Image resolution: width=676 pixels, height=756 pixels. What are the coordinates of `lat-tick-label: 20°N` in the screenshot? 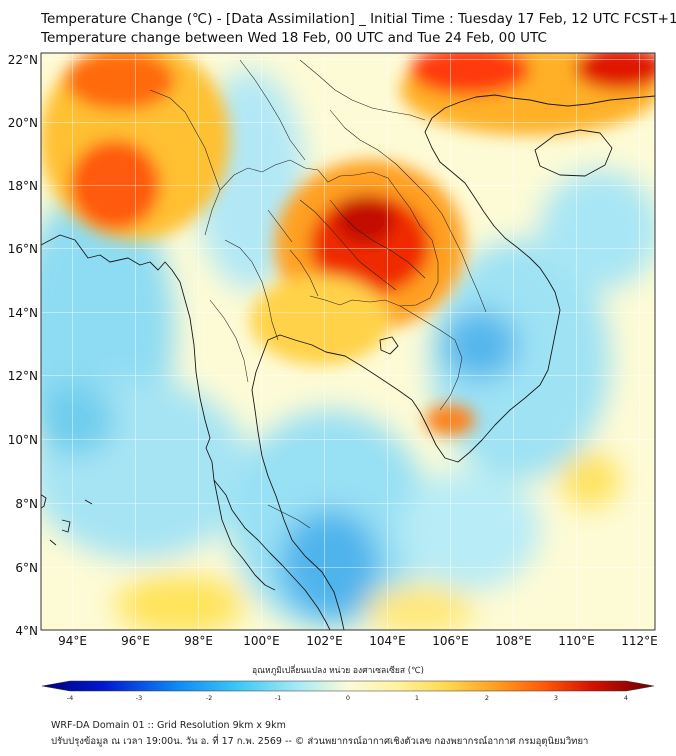 It's located at (23, 123).